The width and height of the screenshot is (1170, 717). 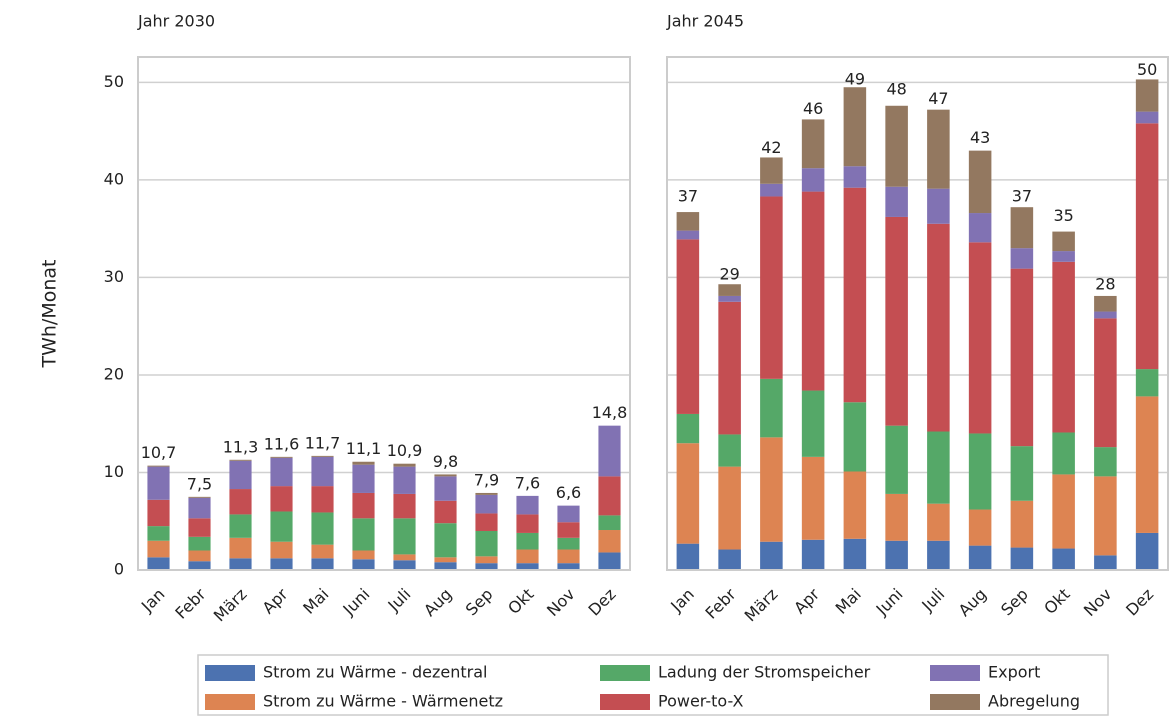 I want to click on total-label: 11,6, so click(x=282, y=443).